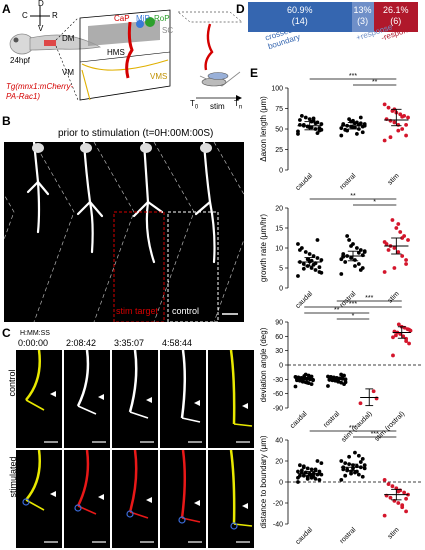 This screenshot has width=425, height=550. Describe the element at coordinates (278, 504) in the screenshot. I see `y-tick-label: -20` at that location.